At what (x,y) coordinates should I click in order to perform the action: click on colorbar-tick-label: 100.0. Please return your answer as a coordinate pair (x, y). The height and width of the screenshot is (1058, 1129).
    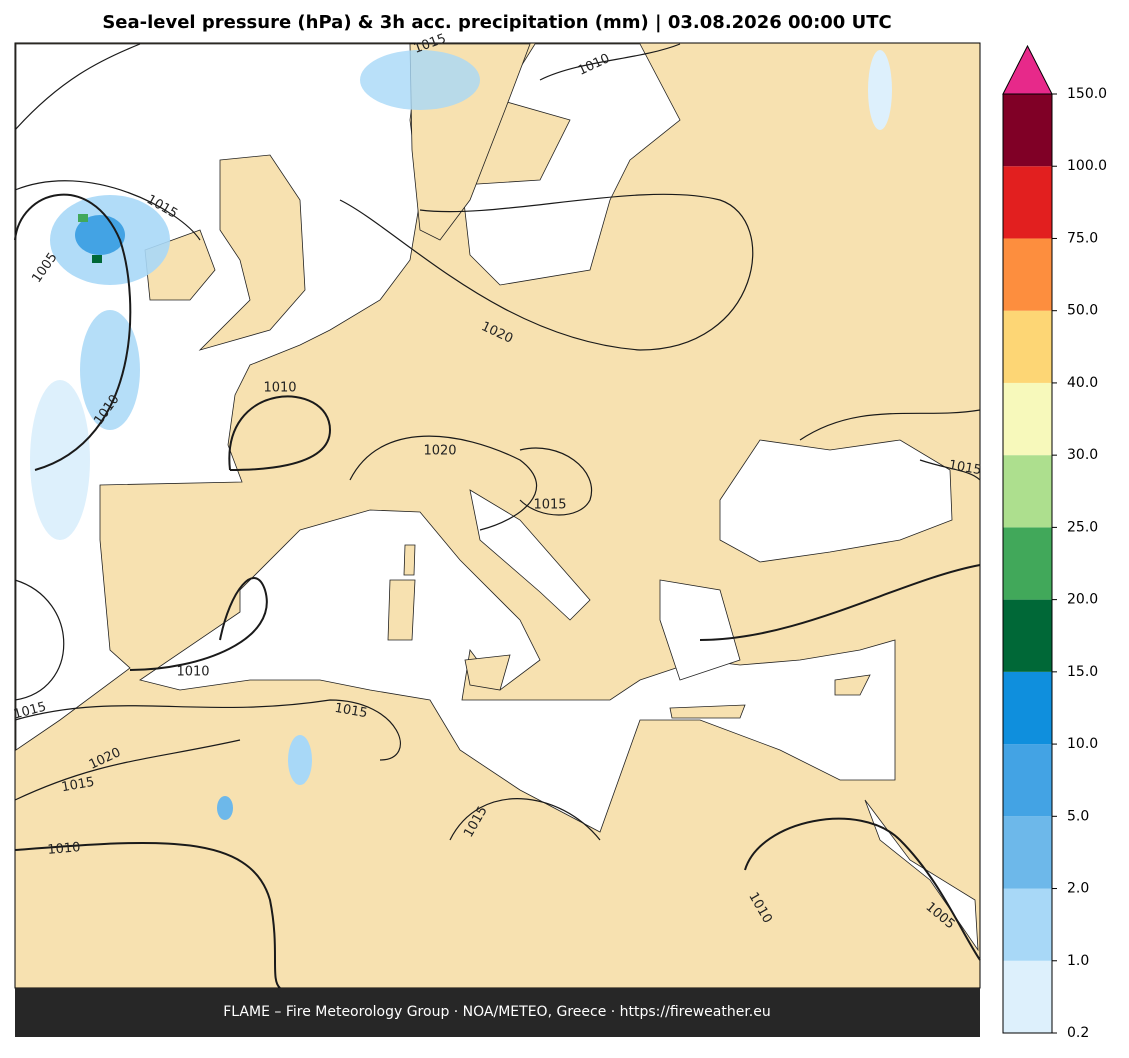
    Looking at the image, I should click on (1087, 166).